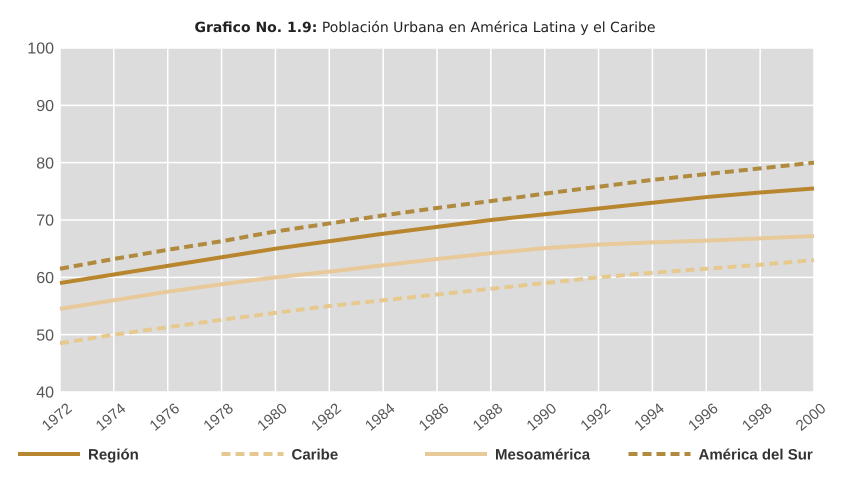  What do you see at coordinates (437, 272) in the screenshot?
I see `line-series` at bounding box center [437, 272].